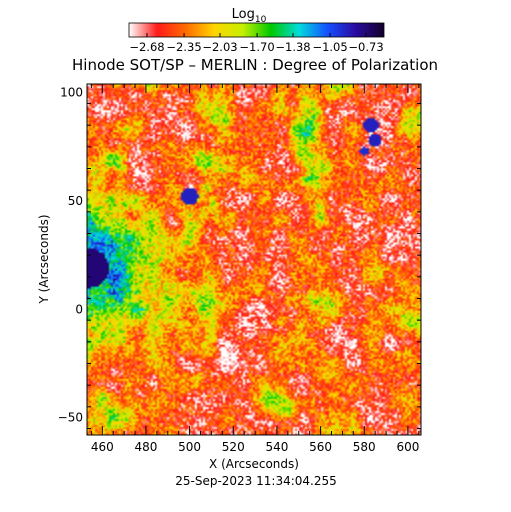 This screenshot has height=512, width=511. I want to click on x-tick-label: 500, so click(189, 447).